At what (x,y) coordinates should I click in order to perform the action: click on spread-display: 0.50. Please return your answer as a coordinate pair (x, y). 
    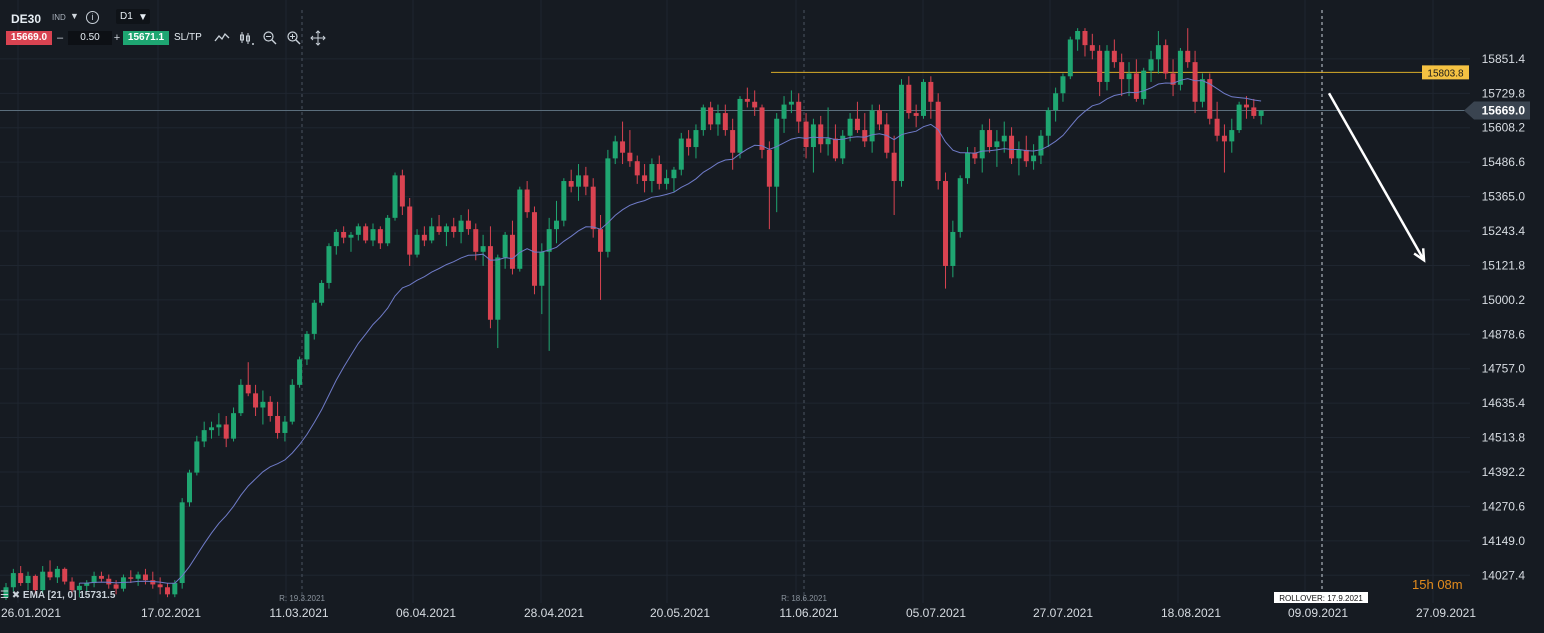
    Looking at the image, I should click on (90, 38).